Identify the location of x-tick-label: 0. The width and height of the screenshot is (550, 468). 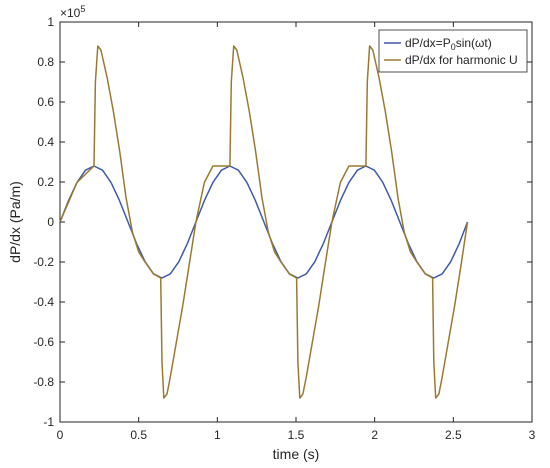
(60, 435).